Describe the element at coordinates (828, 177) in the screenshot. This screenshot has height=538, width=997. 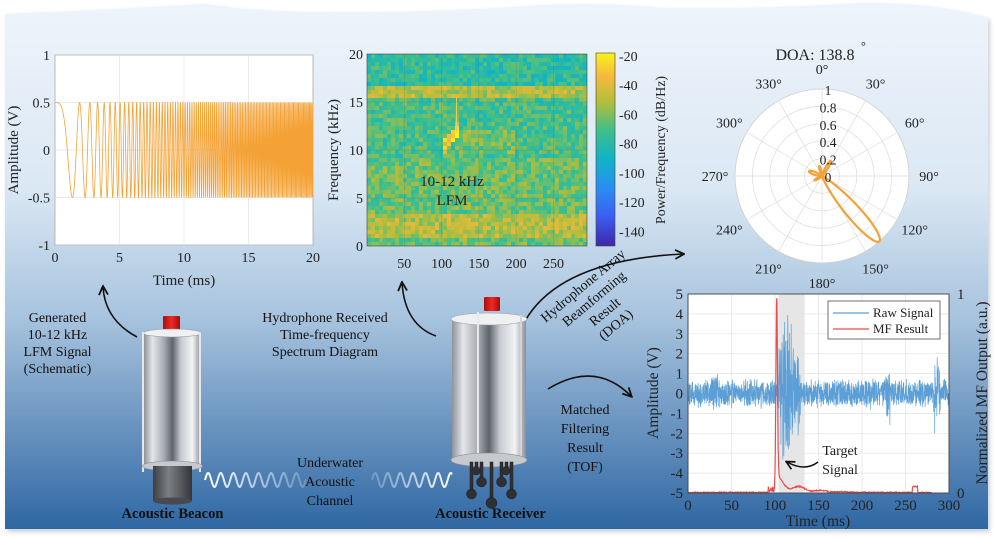
I see `radius-tick-label: 0` at that location.